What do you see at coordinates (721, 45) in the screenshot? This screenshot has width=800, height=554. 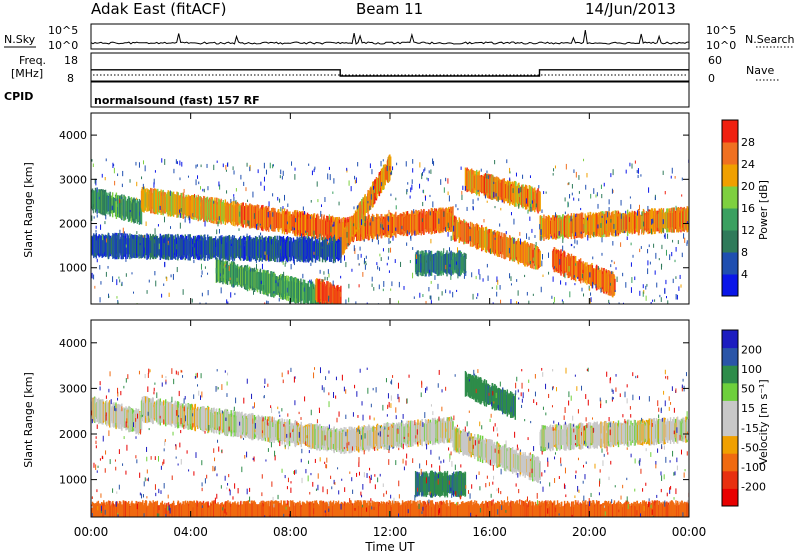 I see `noise-tick-right-bottom: 10^0` at bounding box center [721, 45].